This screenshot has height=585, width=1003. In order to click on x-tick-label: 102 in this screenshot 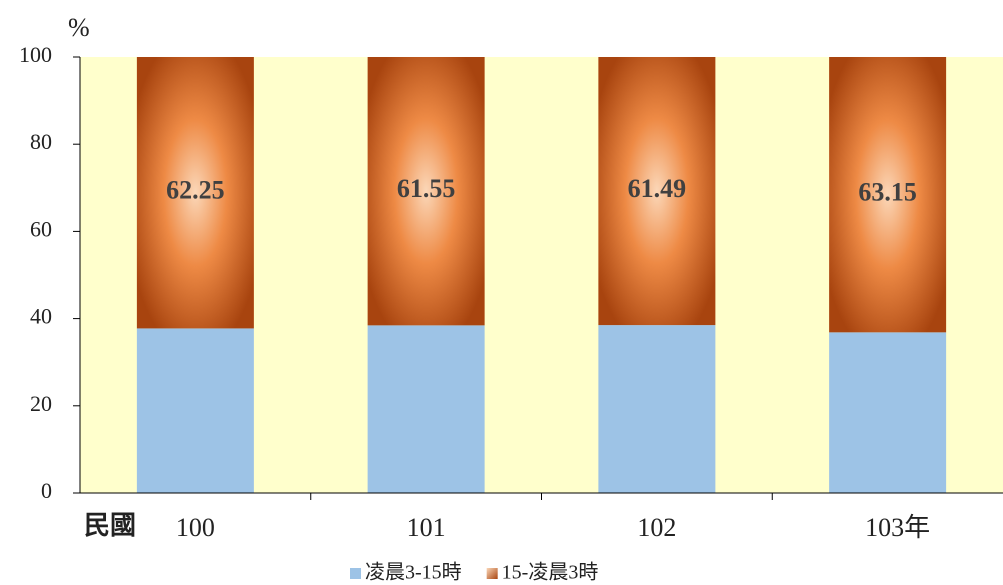, I will do `click(656, 527)`.